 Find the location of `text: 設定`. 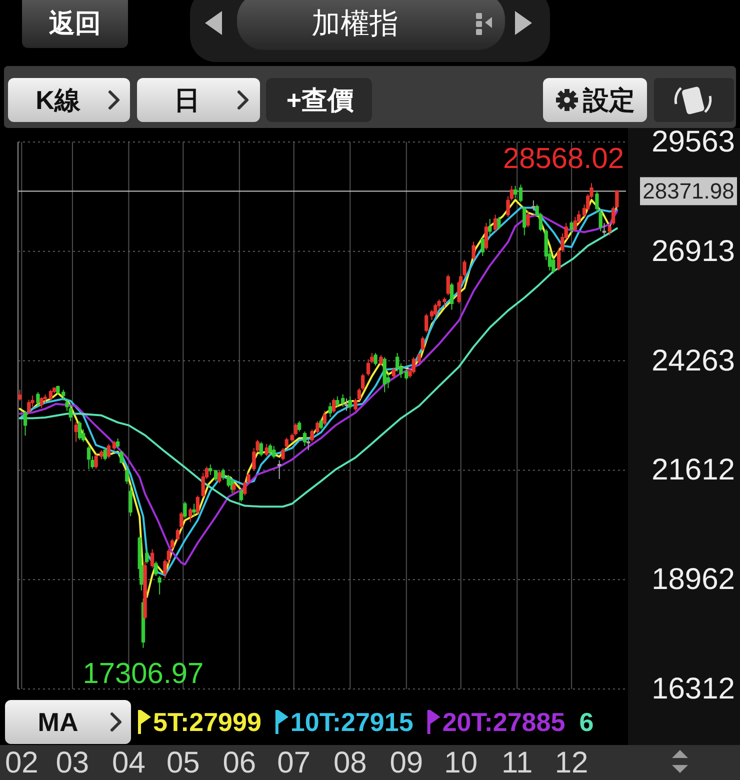

text: 設定 is located at coordinates (608, 100).